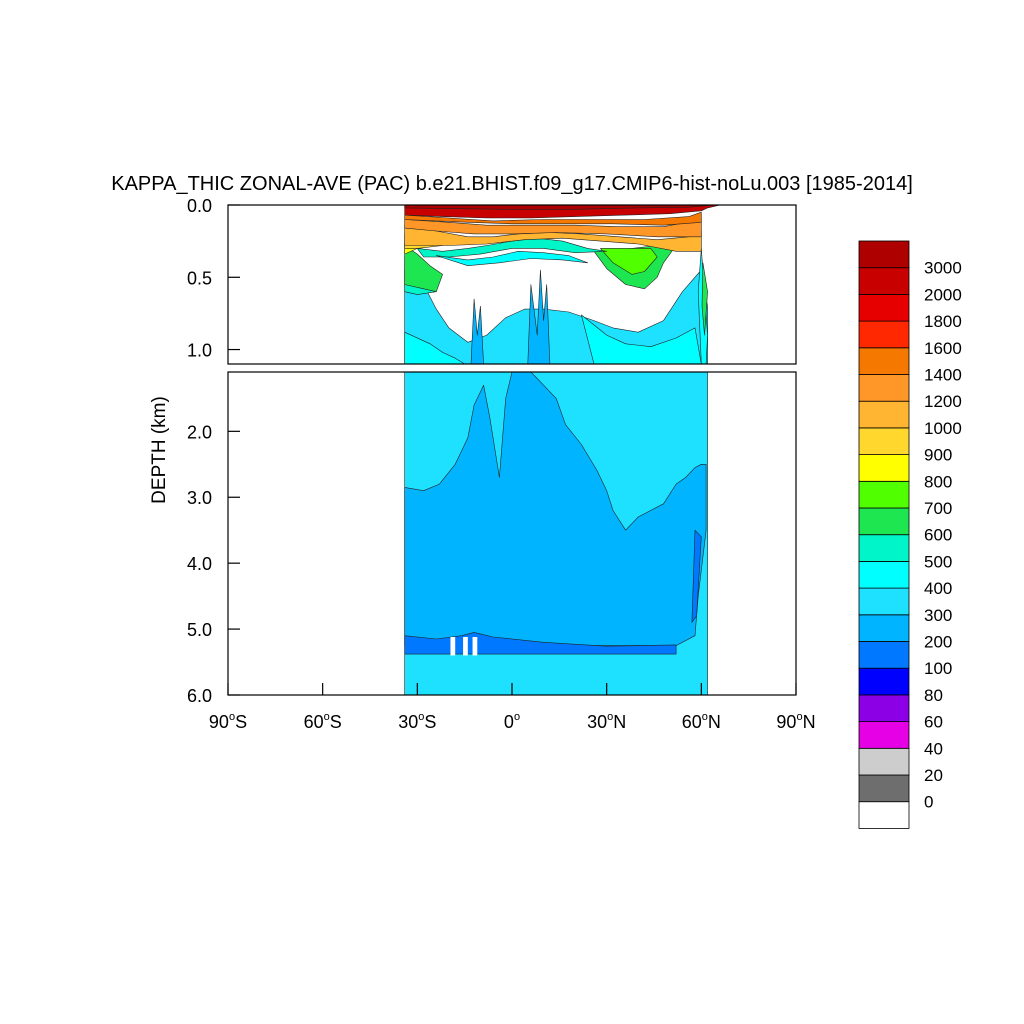 The image size is (1024, 1024). What do you see at coordinates (938, 508) in the screenshot?
I see `colorbar-label-11: 700` at bounding box center [938, 508].